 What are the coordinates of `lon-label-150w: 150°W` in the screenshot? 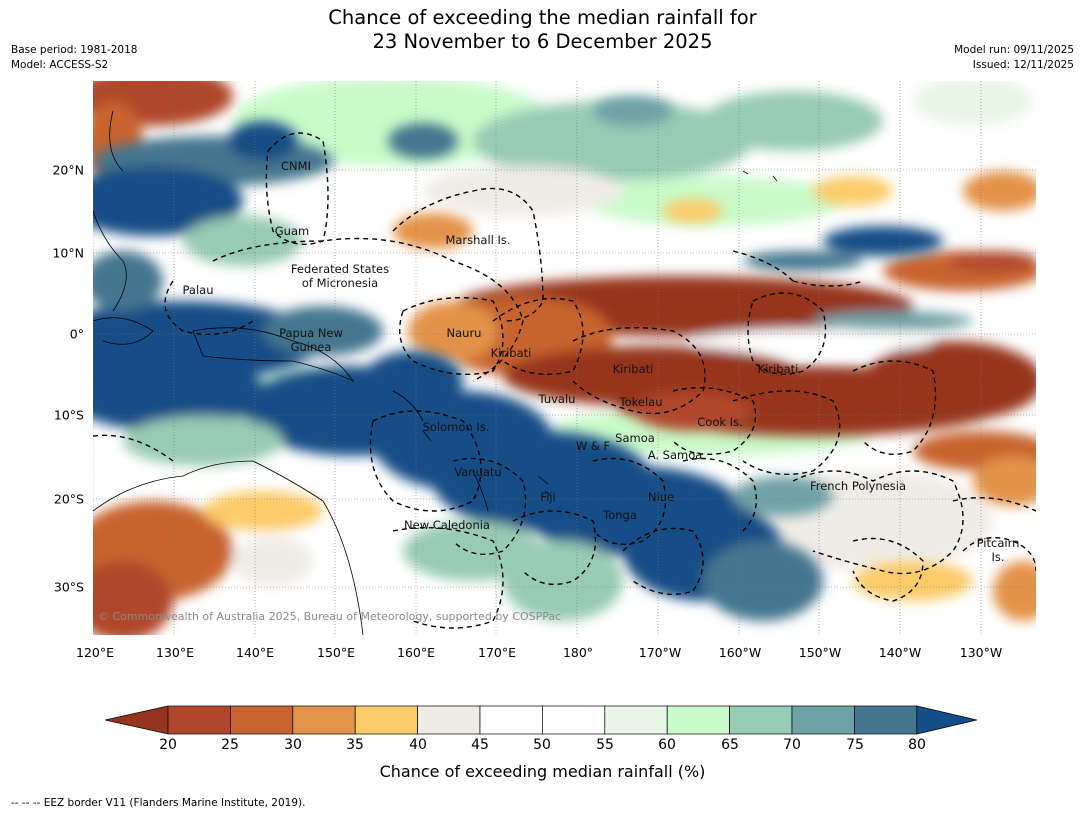 It's located at (820, 652).